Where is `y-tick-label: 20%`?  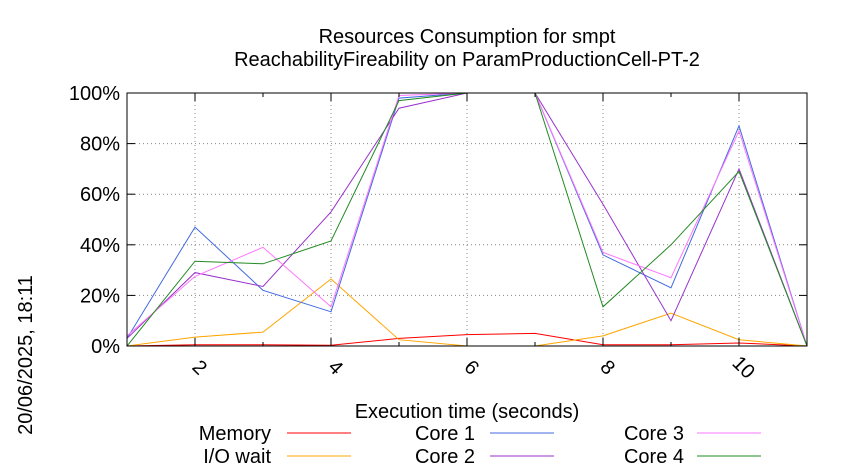
y-tick-label: 20% is located at coordinates (100, 296).